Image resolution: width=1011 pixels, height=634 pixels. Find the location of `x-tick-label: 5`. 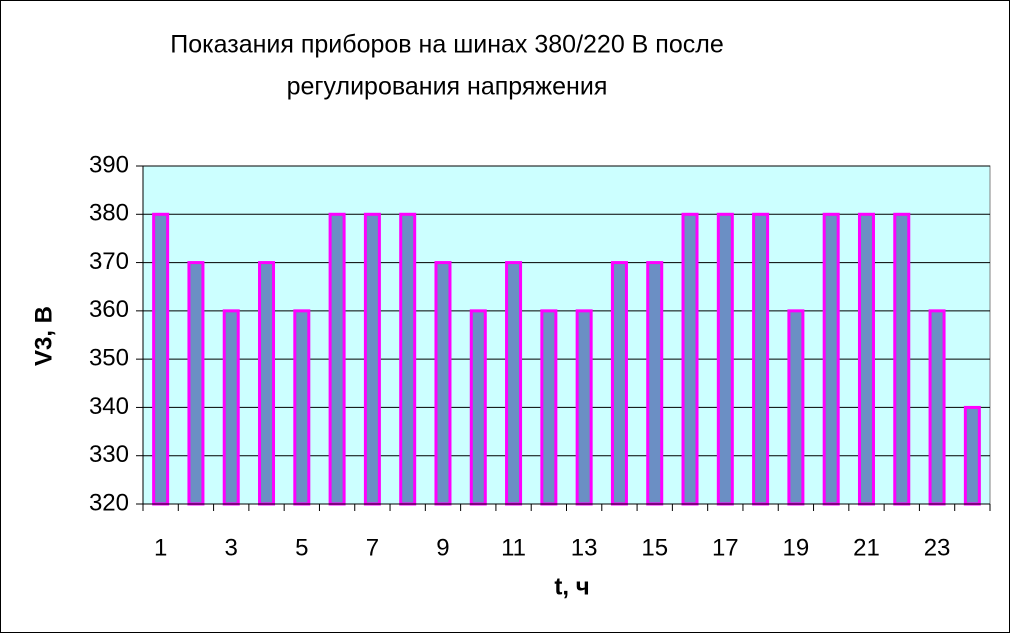

x-tick-label: 5 is located at coordinates (301, 547).